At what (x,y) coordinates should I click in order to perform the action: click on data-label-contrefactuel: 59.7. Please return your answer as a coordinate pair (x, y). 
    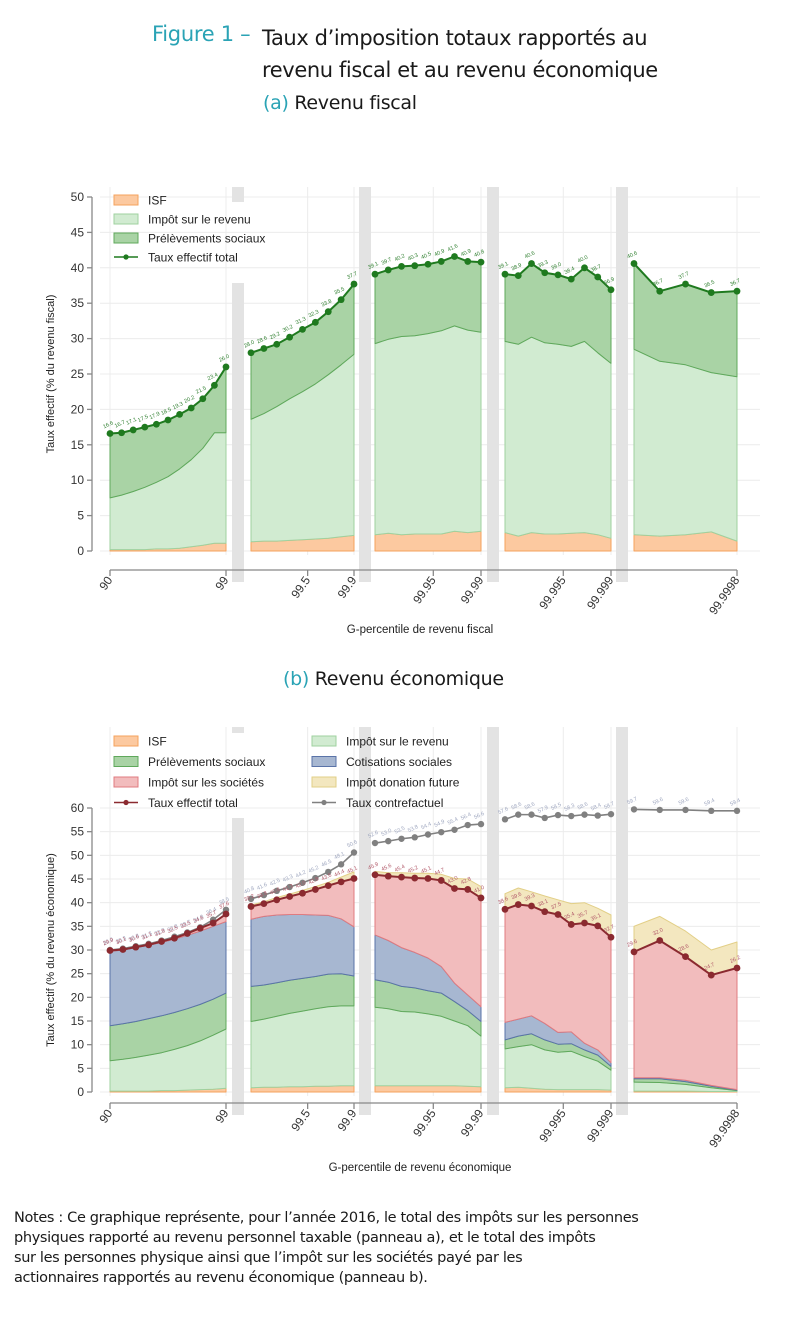
    Looking at the image, I should click on (632, 801).